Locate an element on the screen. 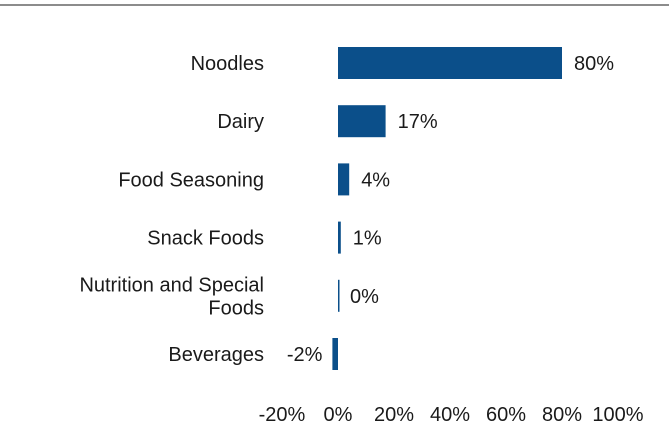 Image resolution: width=669 pixels, height=427 pixels. data-label-0: 80% is located at coordinates (594, 64).